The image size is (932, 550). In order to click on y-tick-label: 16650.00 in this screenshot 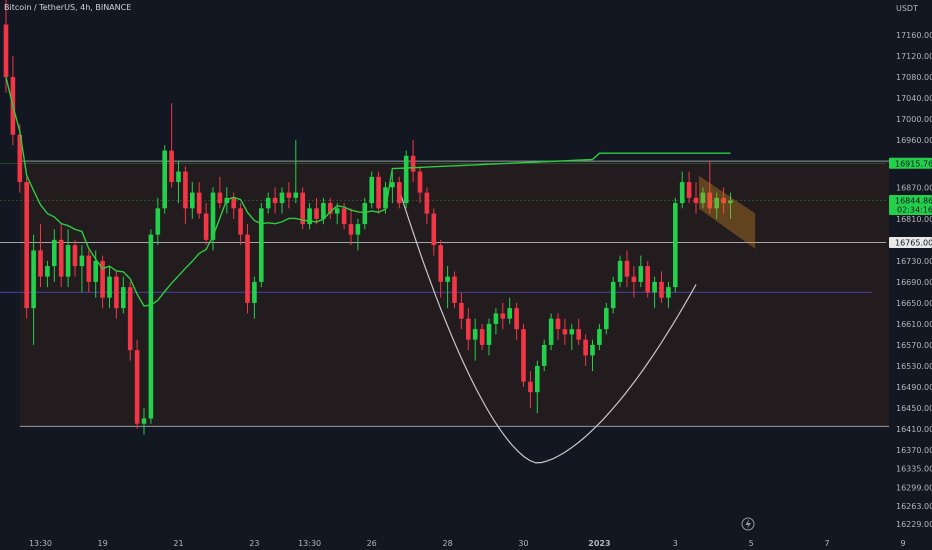, I will do `click(914, 303)`.